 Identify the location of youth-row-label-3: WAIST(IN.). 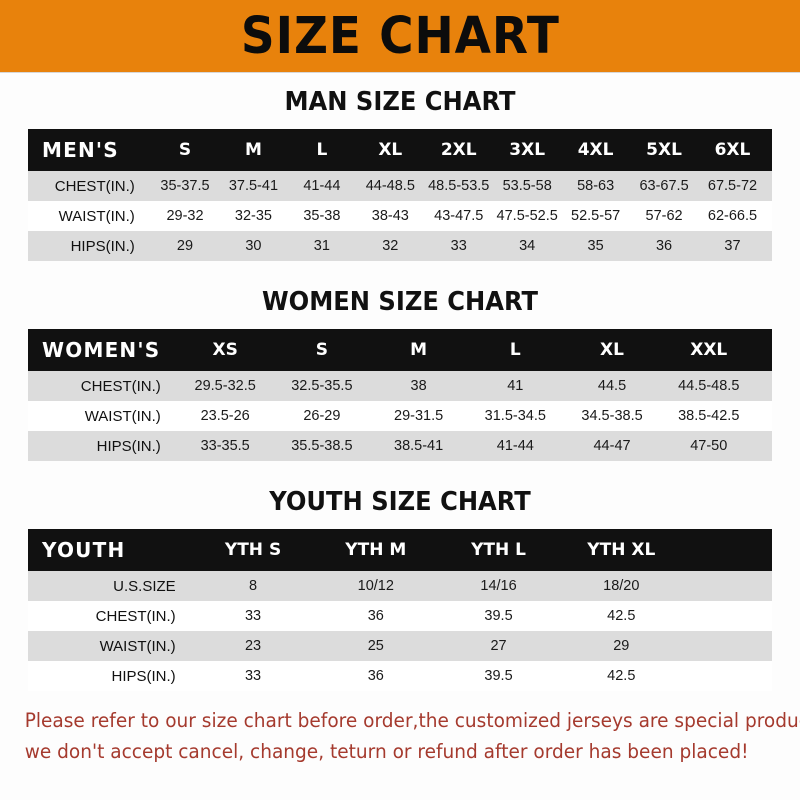
(137, 646).